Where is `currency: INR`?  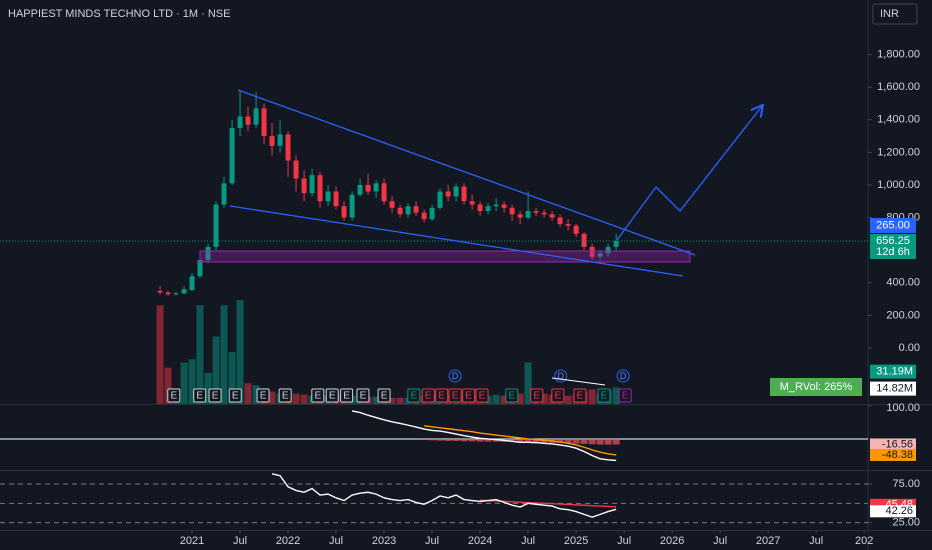
currency: INR is located at coordinates (889, 14).